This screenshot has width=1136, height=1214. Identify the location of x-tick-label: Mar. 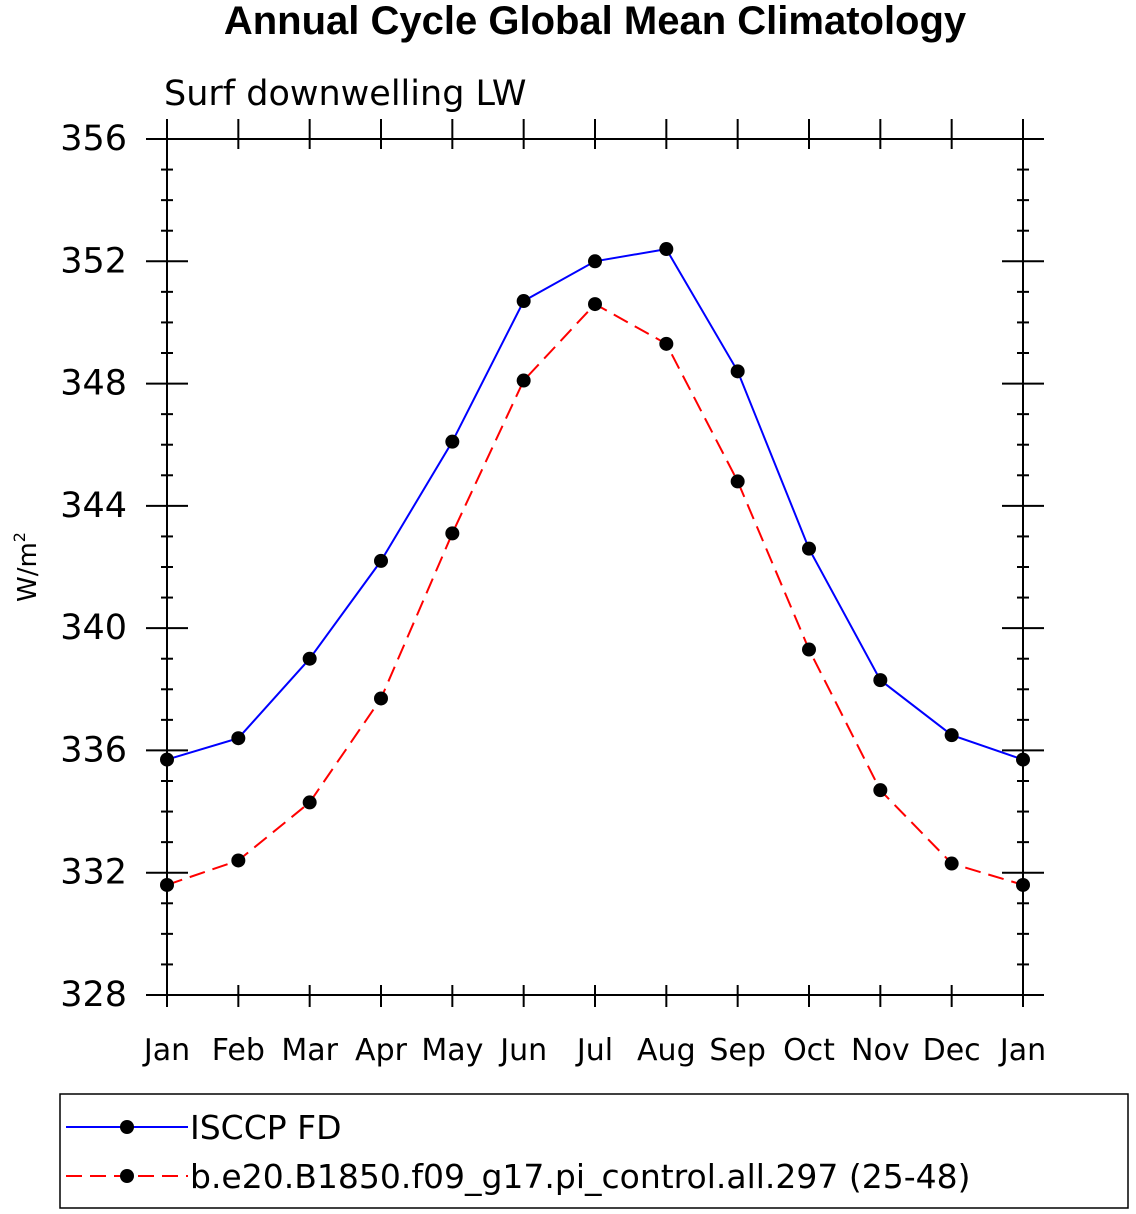
(309, 1050).